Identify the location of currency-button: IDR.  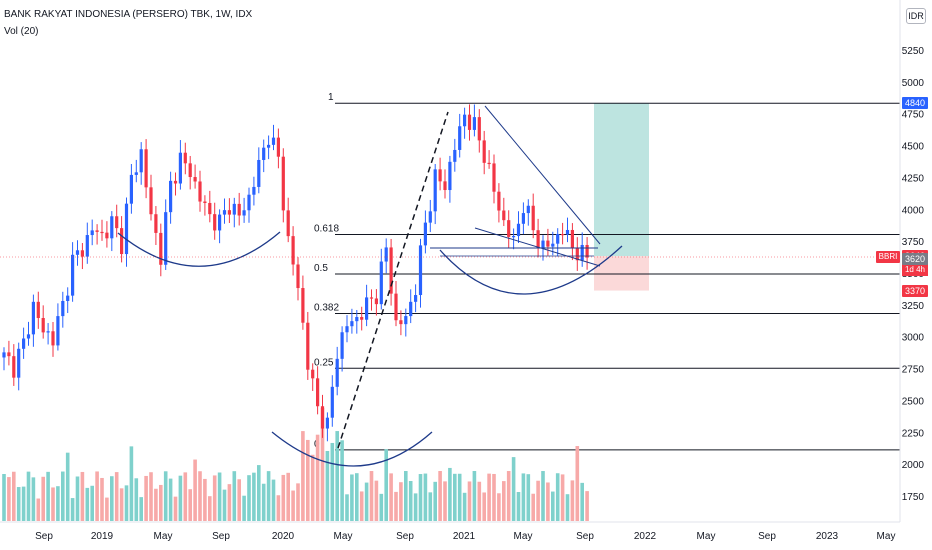
(916, 16).